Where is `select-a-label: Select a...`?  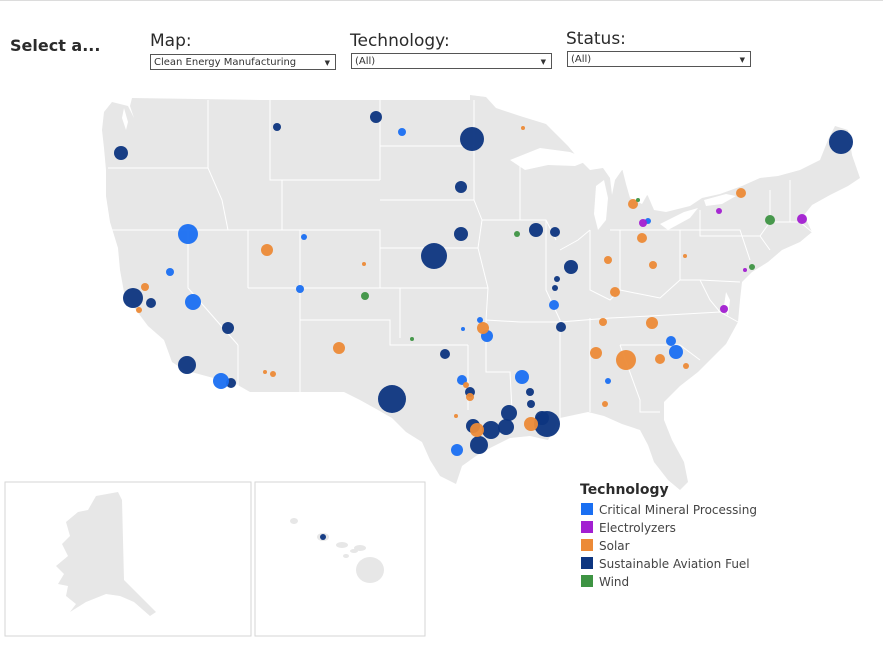 select-a-label: Select a... is located at coordinates (55, 45).